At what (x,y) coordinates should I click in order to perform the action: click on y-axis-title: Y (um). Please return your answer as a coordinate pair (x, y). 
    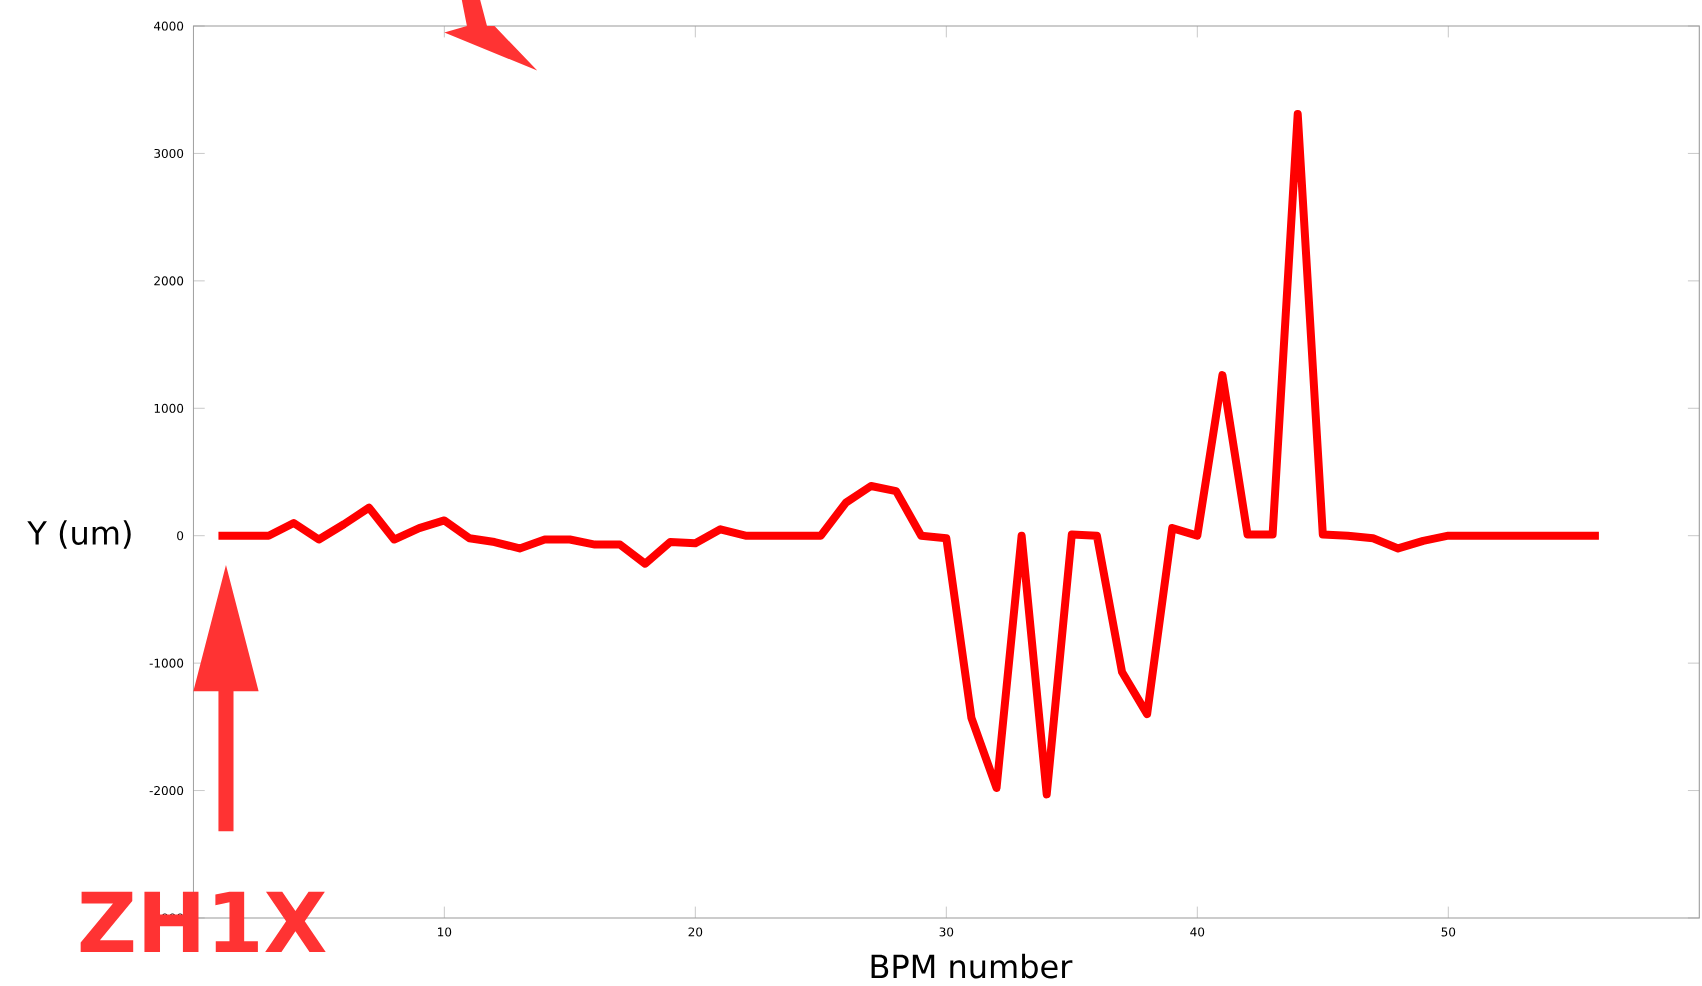
    Looking at the image, I should click on (79, 534).